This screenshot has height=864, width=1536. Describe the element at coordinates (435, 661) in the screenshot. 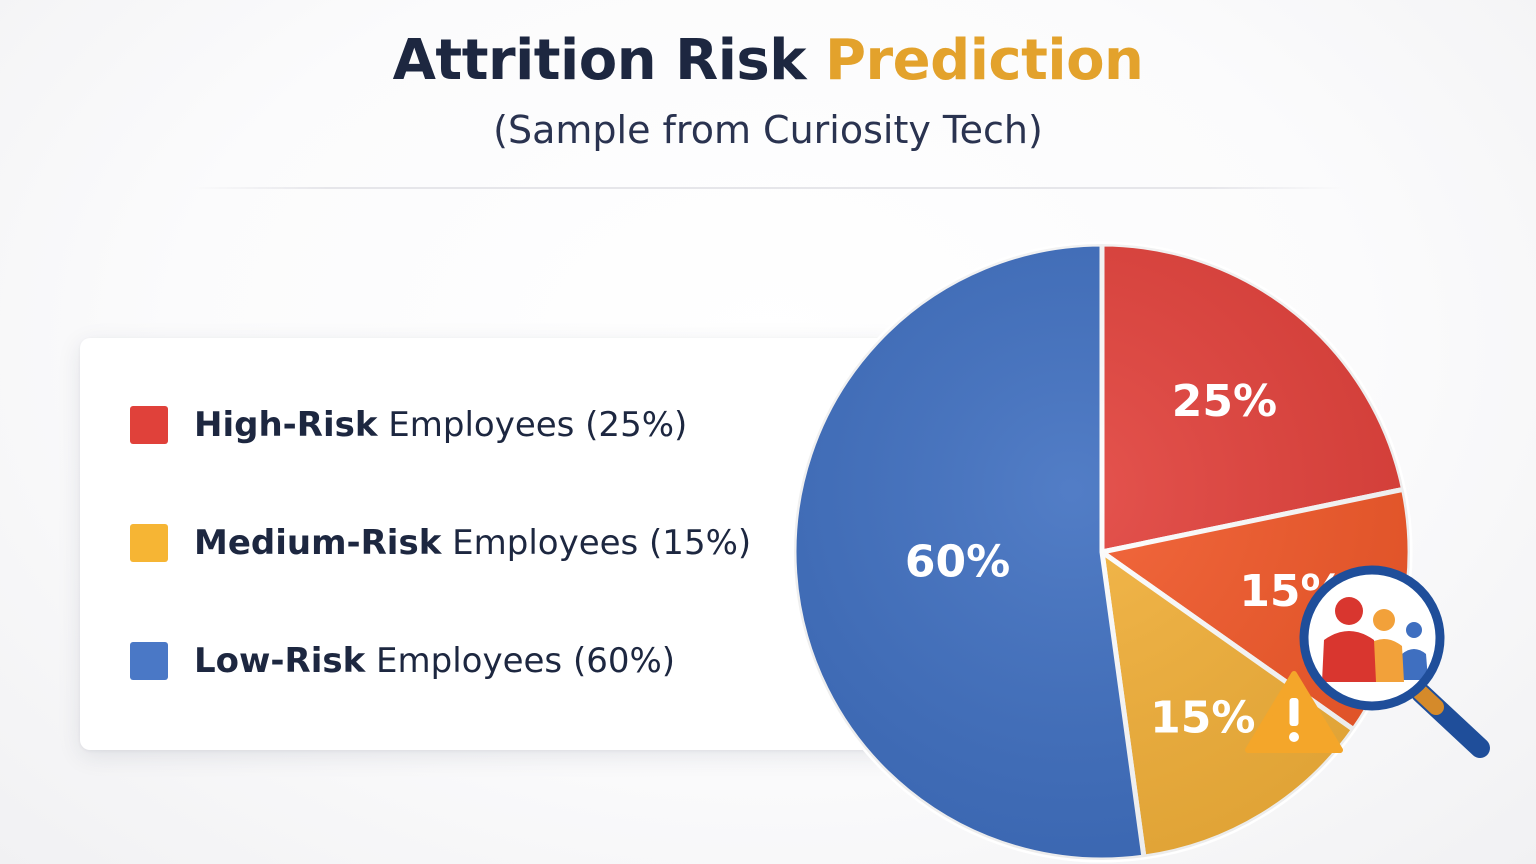

I see `legend-label-low-risk: Low-Risk Employees (60%)` at that location.